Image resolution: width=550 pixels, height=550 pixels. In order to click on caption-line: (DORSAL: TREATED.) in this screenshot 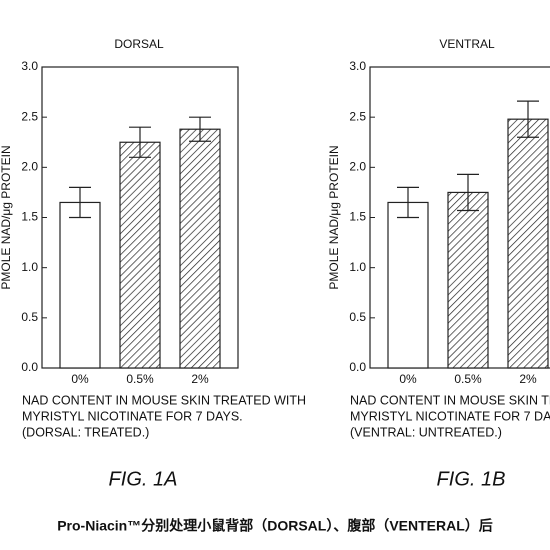, I will do `click(85, 432)`.